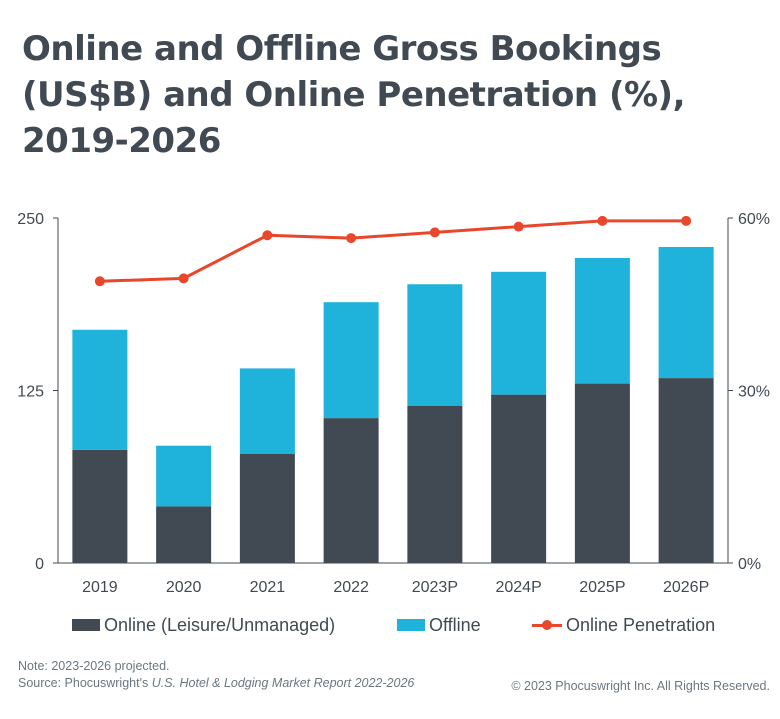  I want to click on legend-item-offline: Offline, so click(439, 625).